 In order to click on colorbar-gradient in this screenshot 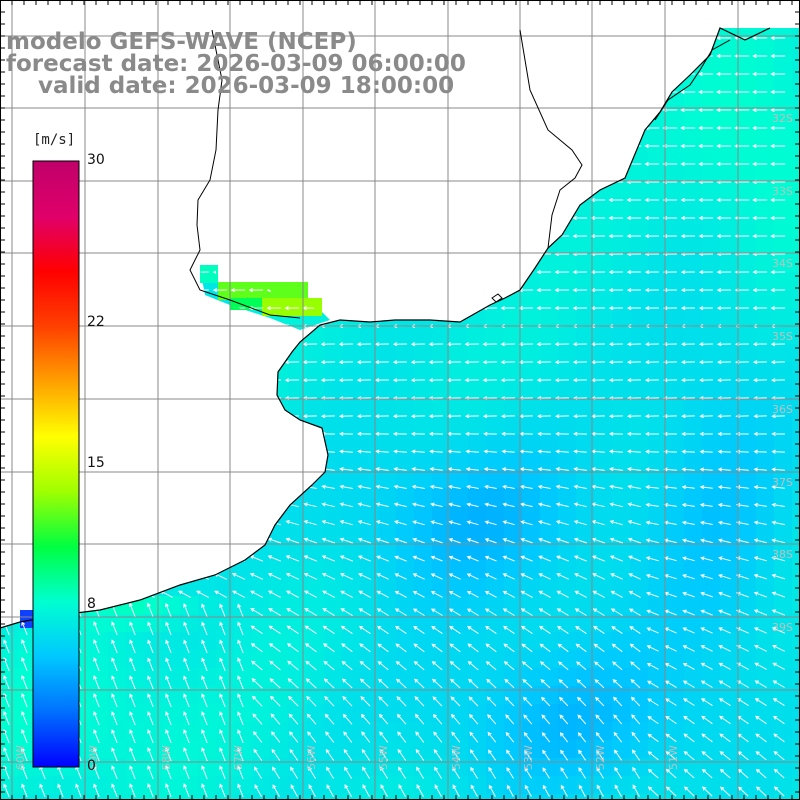, I will do `click(56, 464)`.